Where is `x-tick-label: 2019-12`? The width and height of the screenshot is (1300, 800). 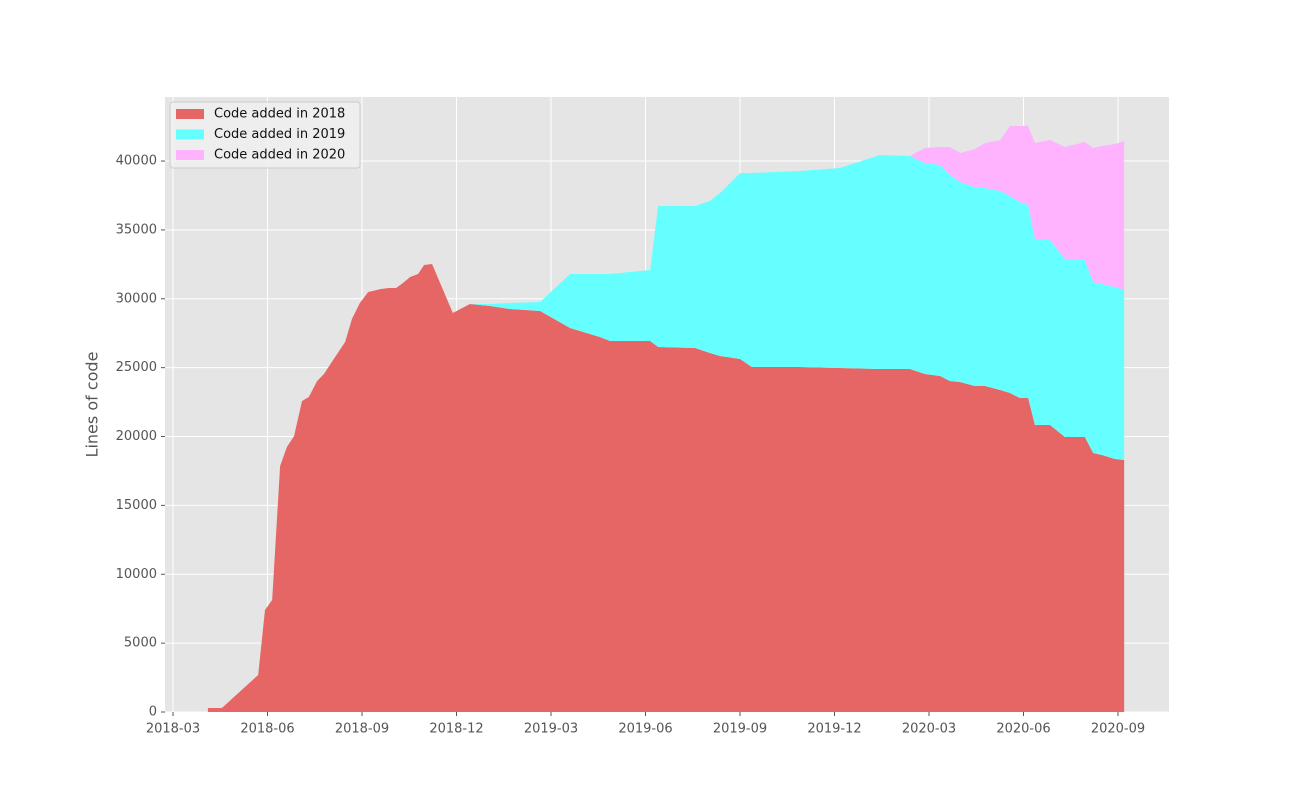
x-tick-label: 2019-12 is located at coordinates (834, 729).